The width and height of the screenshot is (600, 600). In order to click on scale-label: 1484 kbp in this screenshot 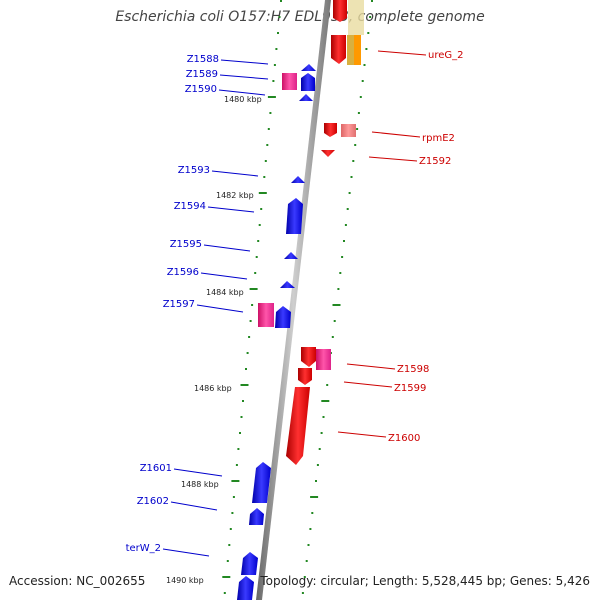, I will do `click(225, 292)`.